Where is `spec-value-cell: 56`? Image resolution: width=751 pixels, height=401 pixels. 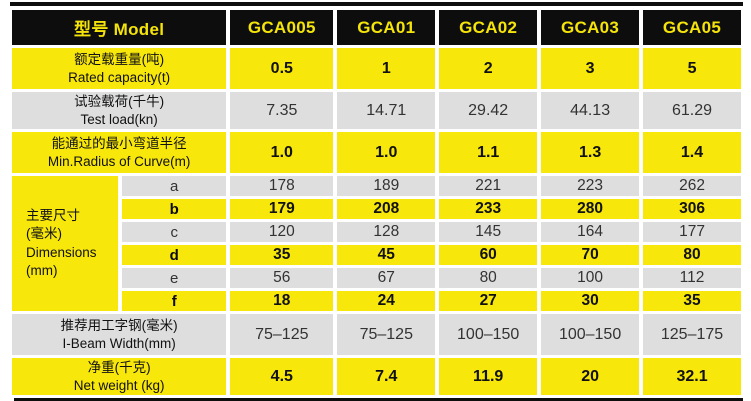 spec-value-cell: 56 is located at coordinates (282, 278).